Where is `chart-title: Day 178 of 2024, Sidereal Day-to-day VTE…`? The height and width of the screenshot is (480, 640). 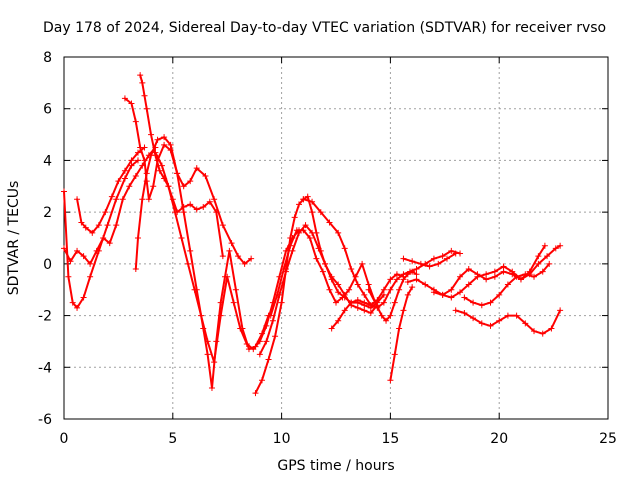 chart-title: Day 178 of 2024, Sidereal Day-to-day VTE… is located at coordinates (324, 28).